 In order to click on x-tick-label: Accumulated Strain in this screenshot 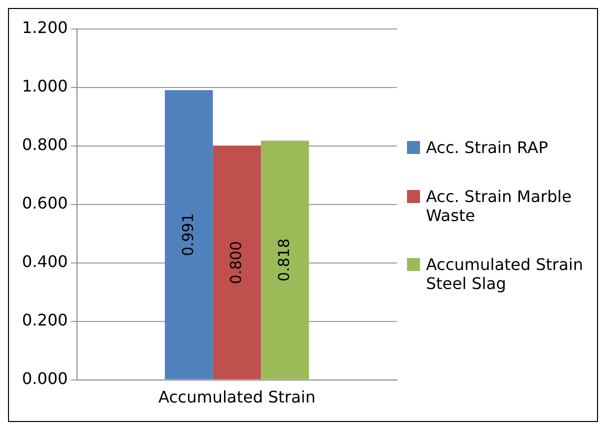, I will do `click(237, 397)`.